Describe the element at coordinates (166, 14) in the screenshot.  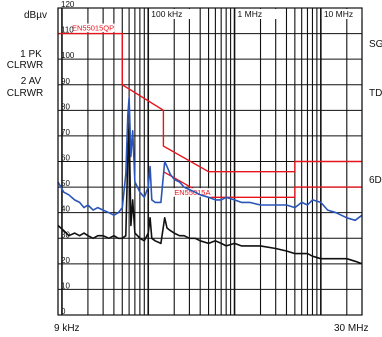
I see `x-top-label: 100 kHz` at that location.